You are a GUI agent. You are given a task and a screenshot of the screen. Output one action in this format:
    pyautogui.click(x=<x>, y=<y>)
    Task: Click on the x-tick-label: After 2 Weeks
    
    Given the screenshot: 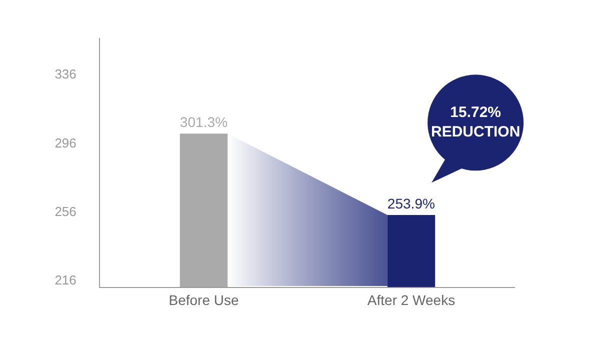 What is the action you would take?
    pyautogui.click(x=411, y=300)
    